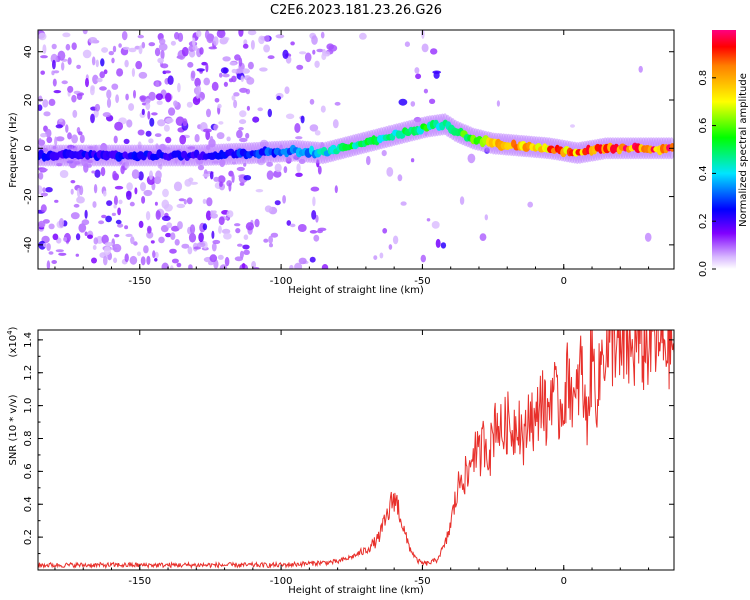  I want to click on snr-y-tick-label: 1.4, so click(28, 340).